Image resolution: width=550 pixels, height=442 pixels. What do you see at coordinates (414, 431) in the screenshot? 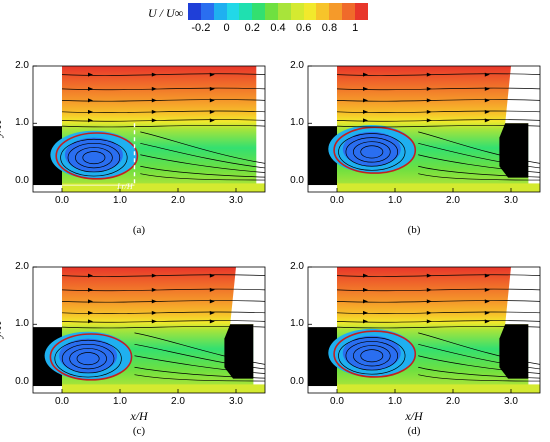
I see `panel-label: (d)` at bounding box center [414, 431].